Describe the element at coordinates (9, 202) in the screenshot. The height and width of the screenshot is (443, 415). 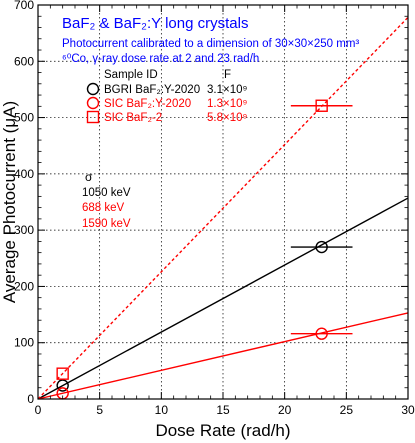
I see `y-axis-label: Average Photocurrent (μA)` at that location.